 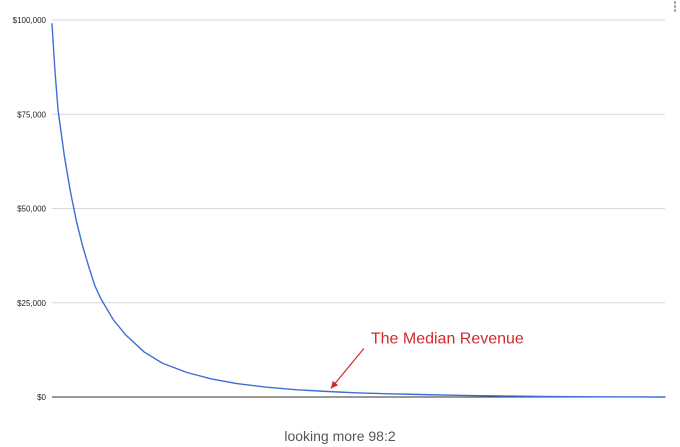 What do you see at coordinates (41, 397) in the screenshot?
I see `y-tick-label: $0` at bounding box center [41, 397].